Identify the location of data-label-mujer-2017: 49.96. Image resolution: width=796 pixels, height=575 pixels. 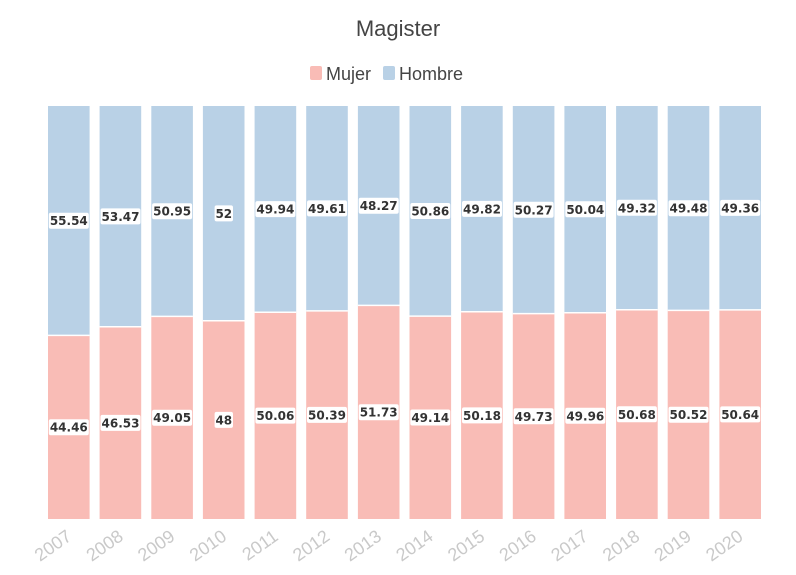
(585, 416).